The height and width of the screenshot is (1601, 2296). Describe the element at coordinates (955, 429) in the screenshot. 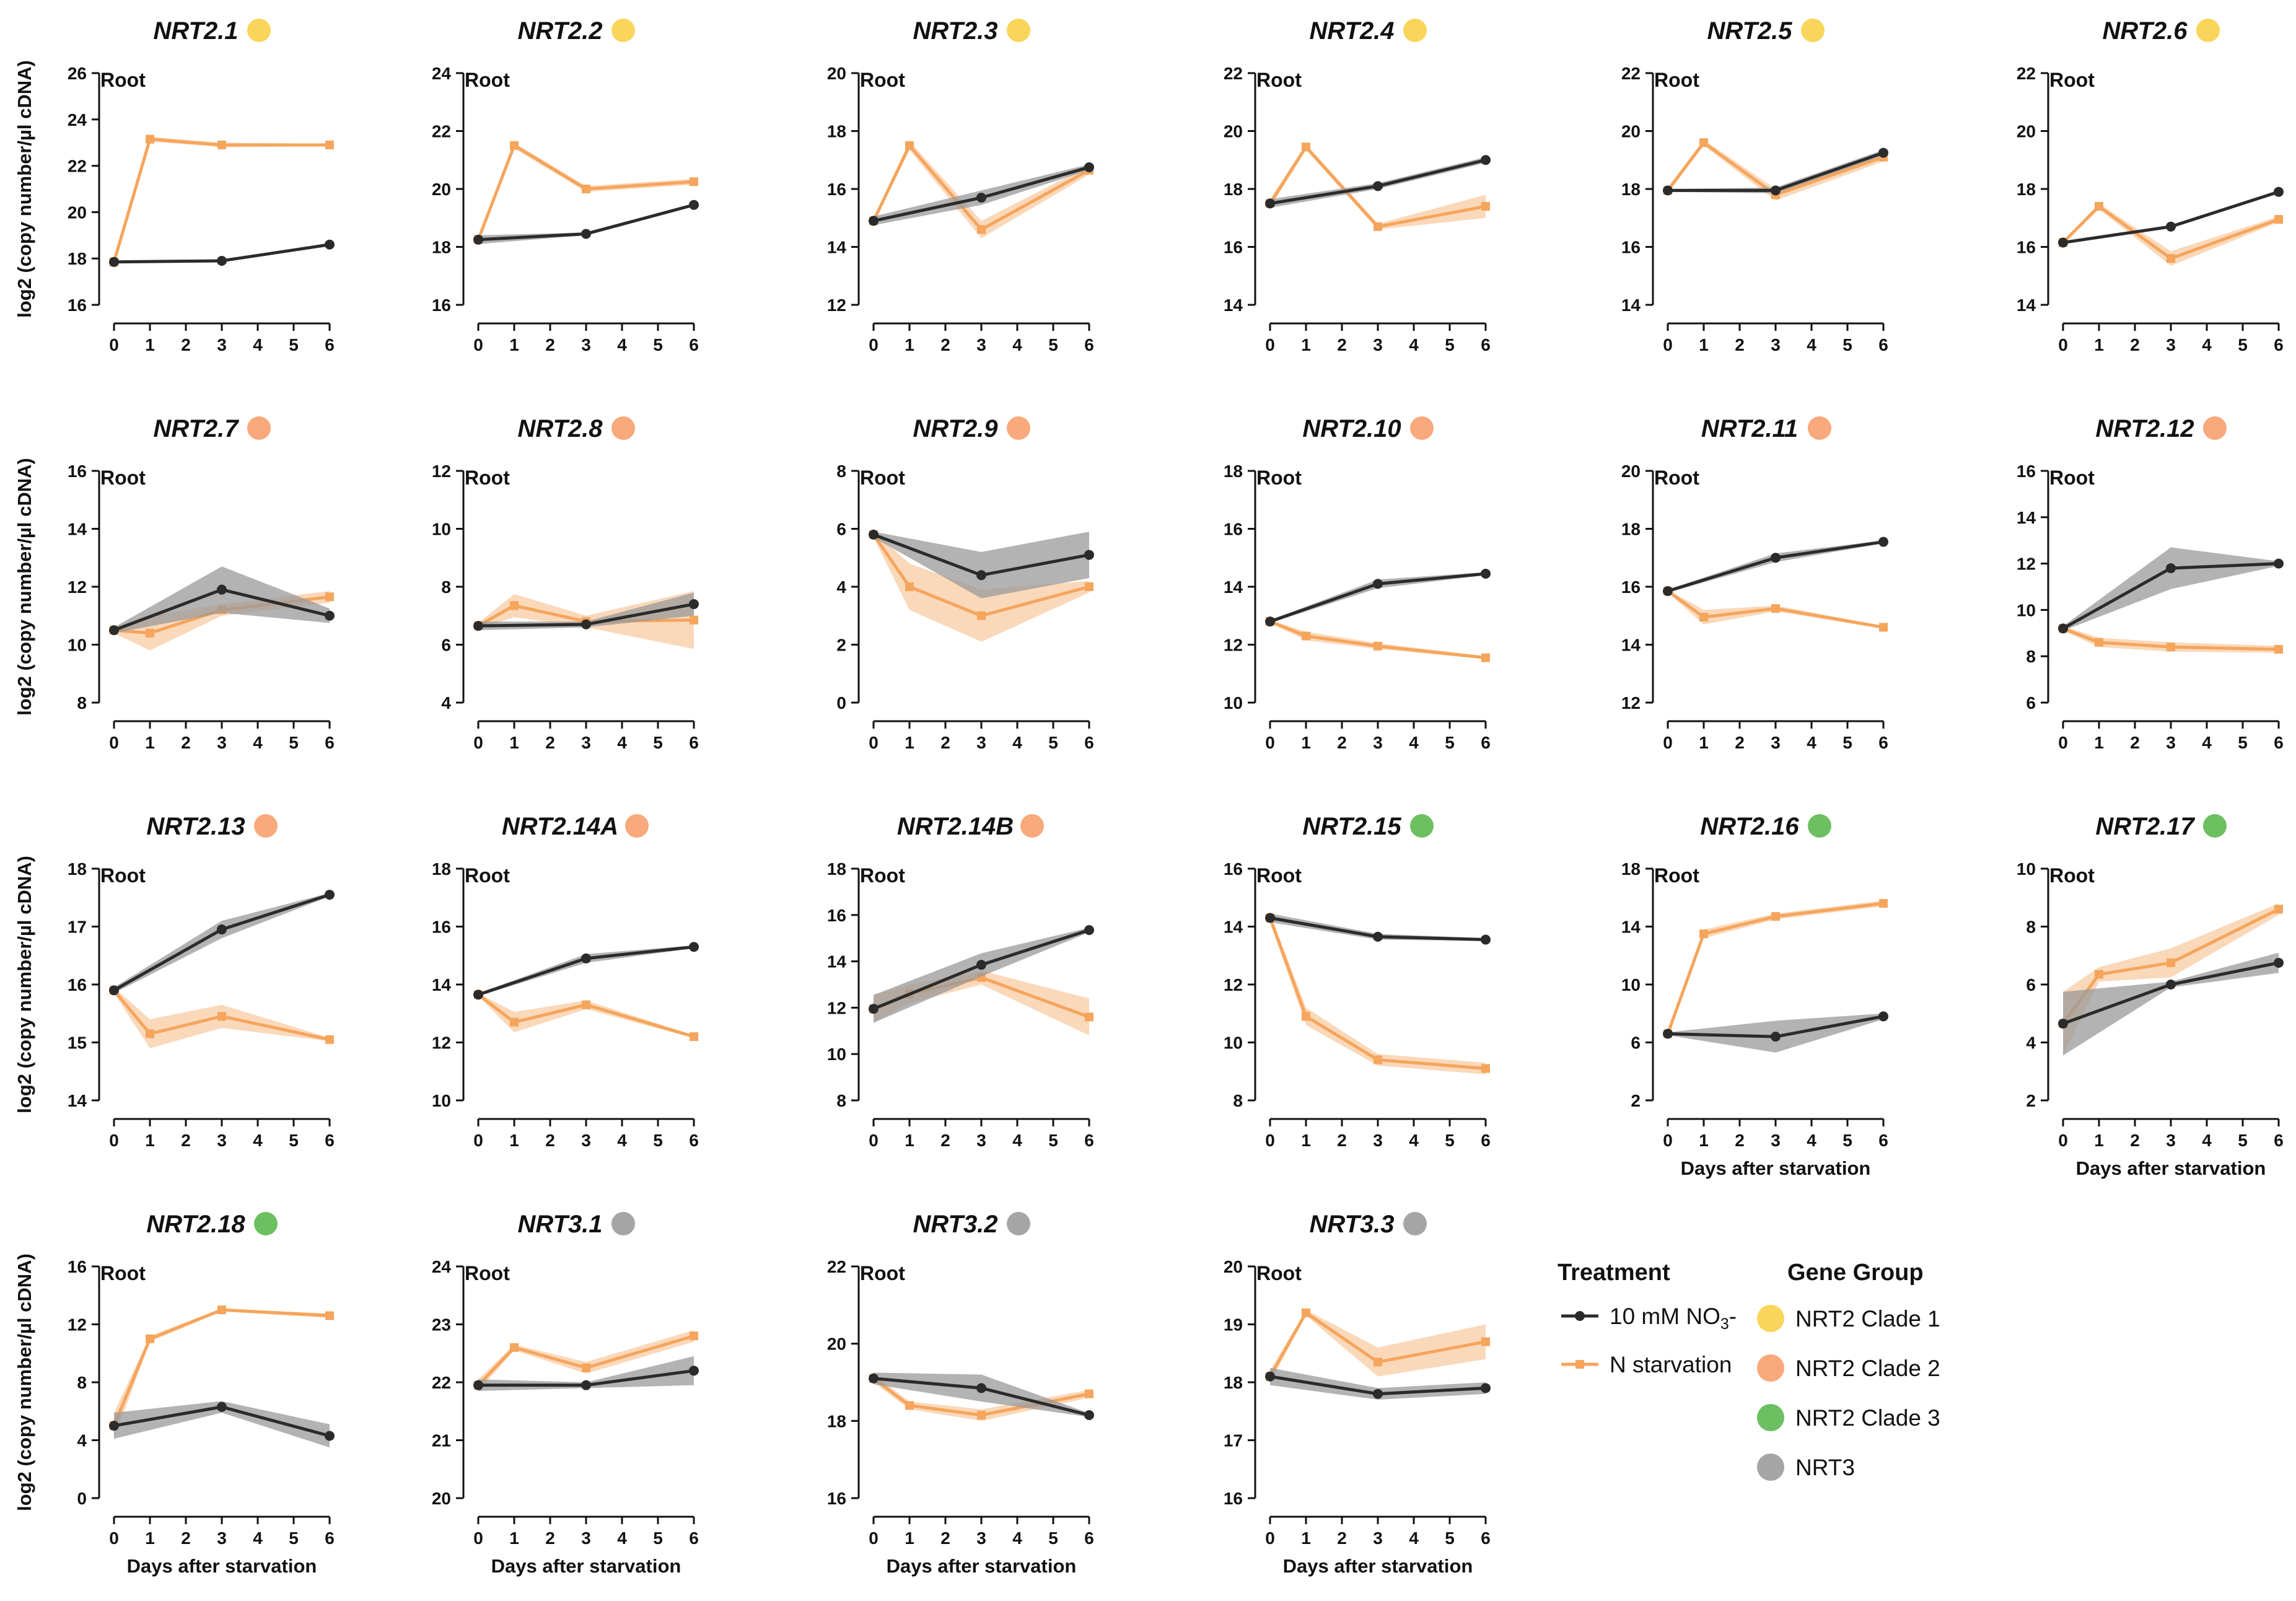

I see `panel-title-nrt2-9: NRT2.9` at that location.